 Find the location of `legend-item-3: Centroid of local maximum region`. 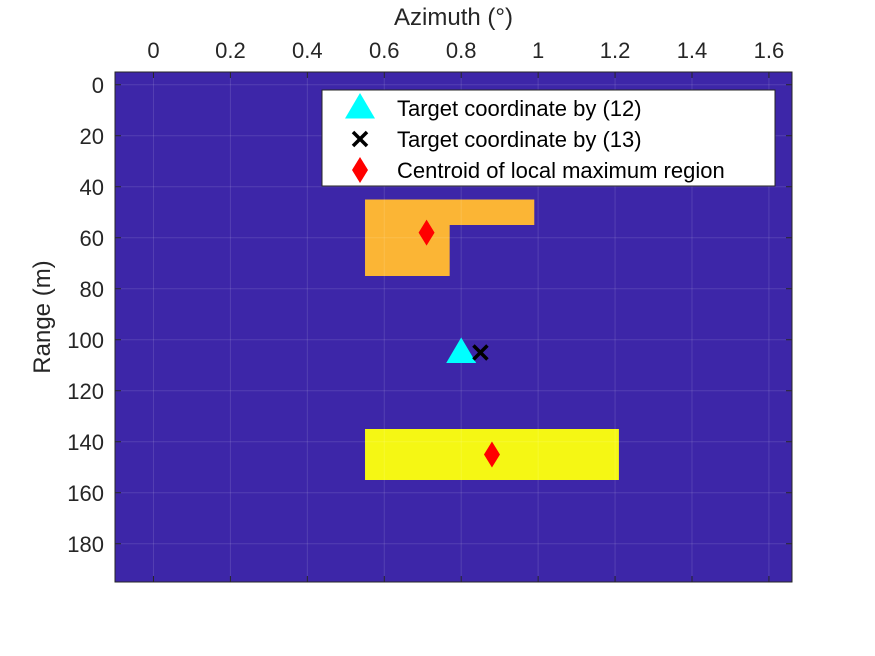

legend-item-3: Centroid of local maximum region is located at coordinates (538, 170).